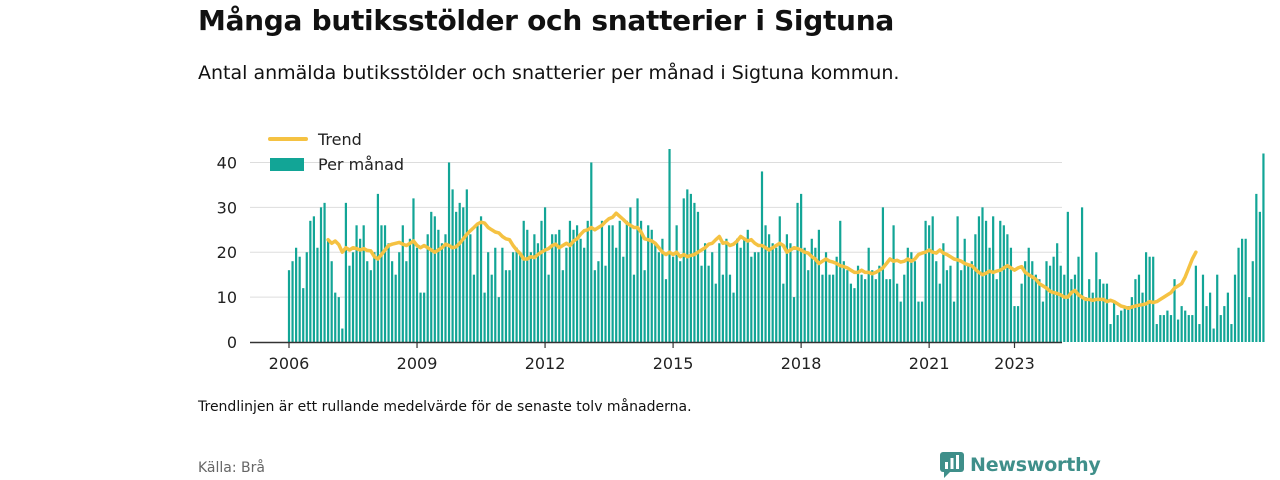 The height and width of the screenshot is (480, 1280). What do you see at coordinates (336, 152) in the screenshot?
I see `legend: Trend Per månad` at bounding box center [336, 152].